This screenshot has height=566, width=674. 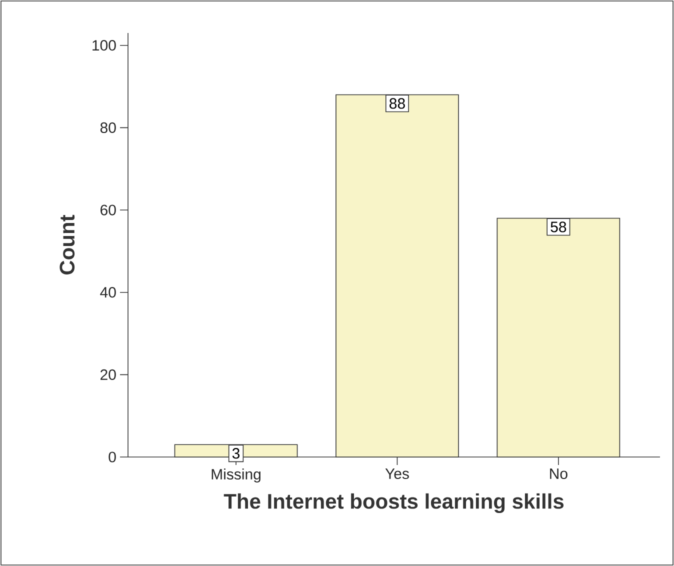 I want to click on x-tick-label: Yes, so click(x=397, y=473).